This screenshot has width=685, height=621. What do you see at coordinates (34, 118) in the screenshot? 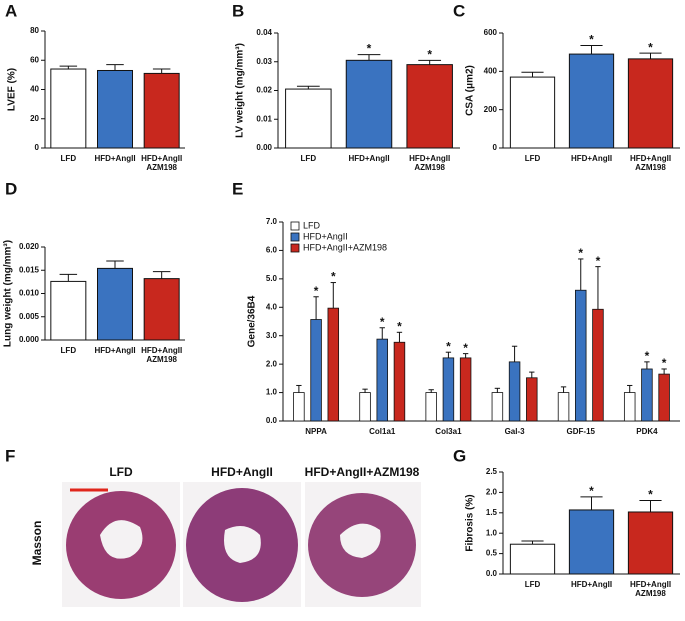
I see `y-tick-label: 20` at bounding box center [34, 118].